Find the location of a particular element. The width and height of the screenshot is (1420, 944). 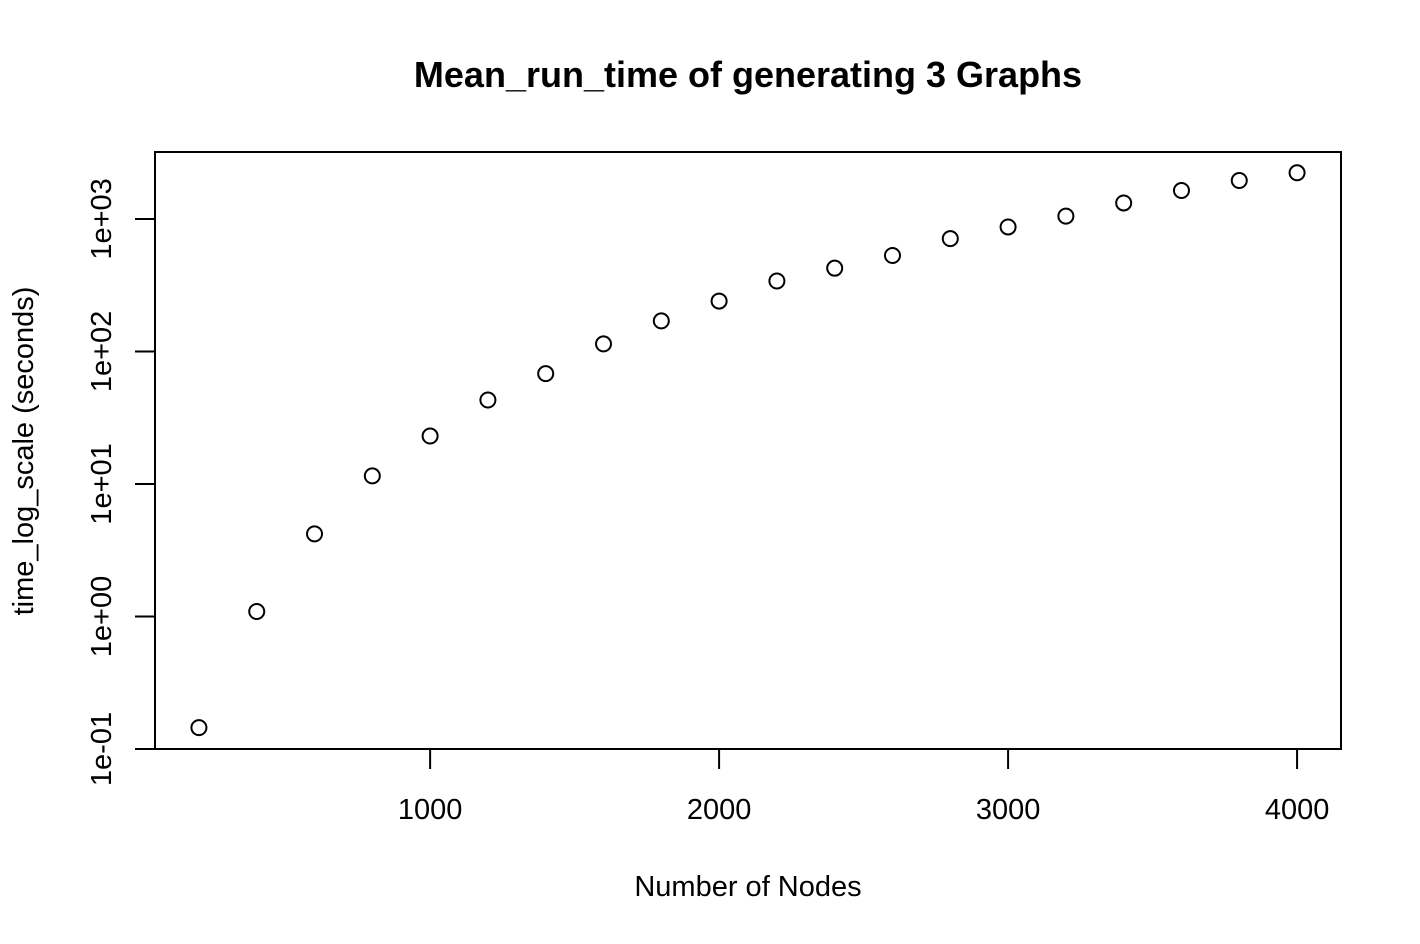

y-axis: 1e-01 1e+00 1e+01 1e+02 1e+03 is located at coordinates (121, 482).